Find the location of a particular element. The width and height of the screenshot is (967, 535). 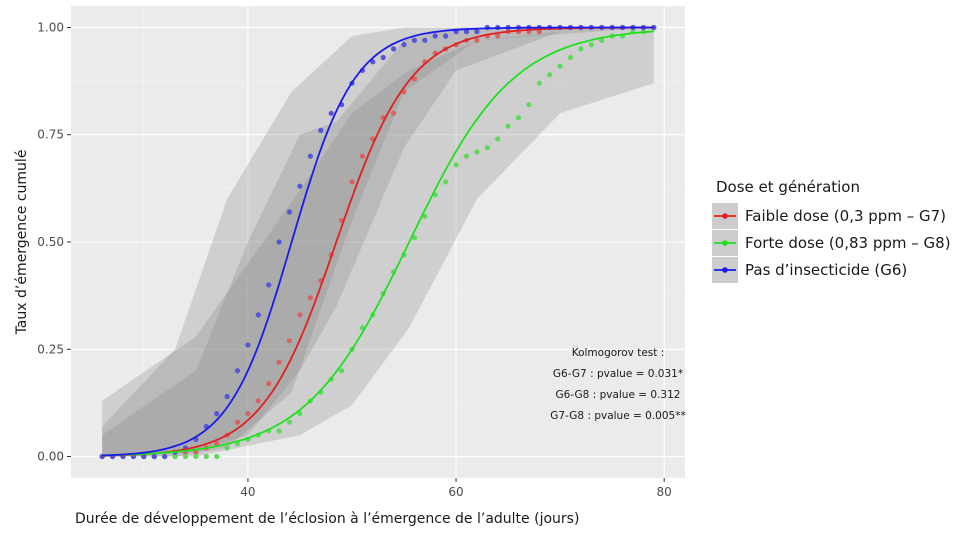

legend-title: Dose et génération is located at coordinates (788, 187).